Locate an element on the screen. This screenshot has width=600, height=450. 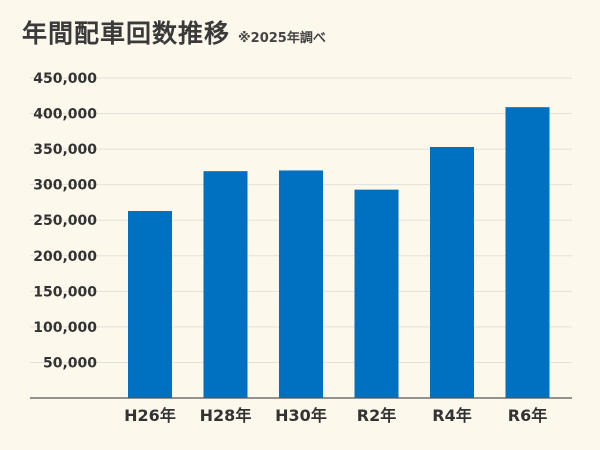
x-category-label: R4年 is located at coordinates (451, 415).